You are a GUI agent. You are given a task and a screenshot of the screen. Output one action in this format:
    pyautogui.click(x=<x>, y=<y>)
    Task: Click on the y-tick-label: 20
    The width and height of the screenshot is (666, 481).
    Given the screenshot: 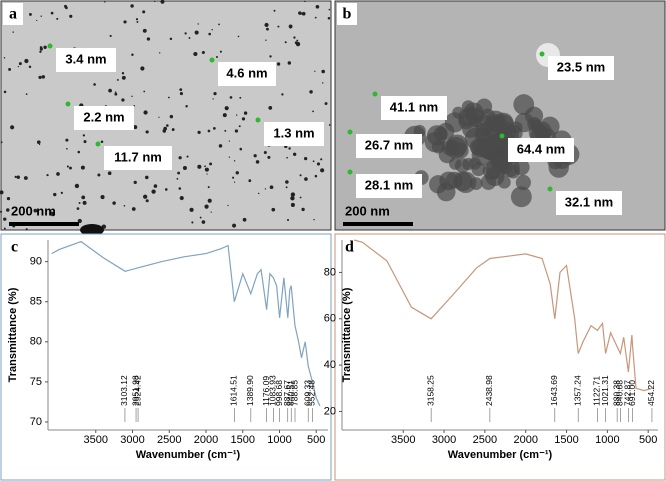 What is the action you would take?
    pyautogui.click(x=330, y=411)
    